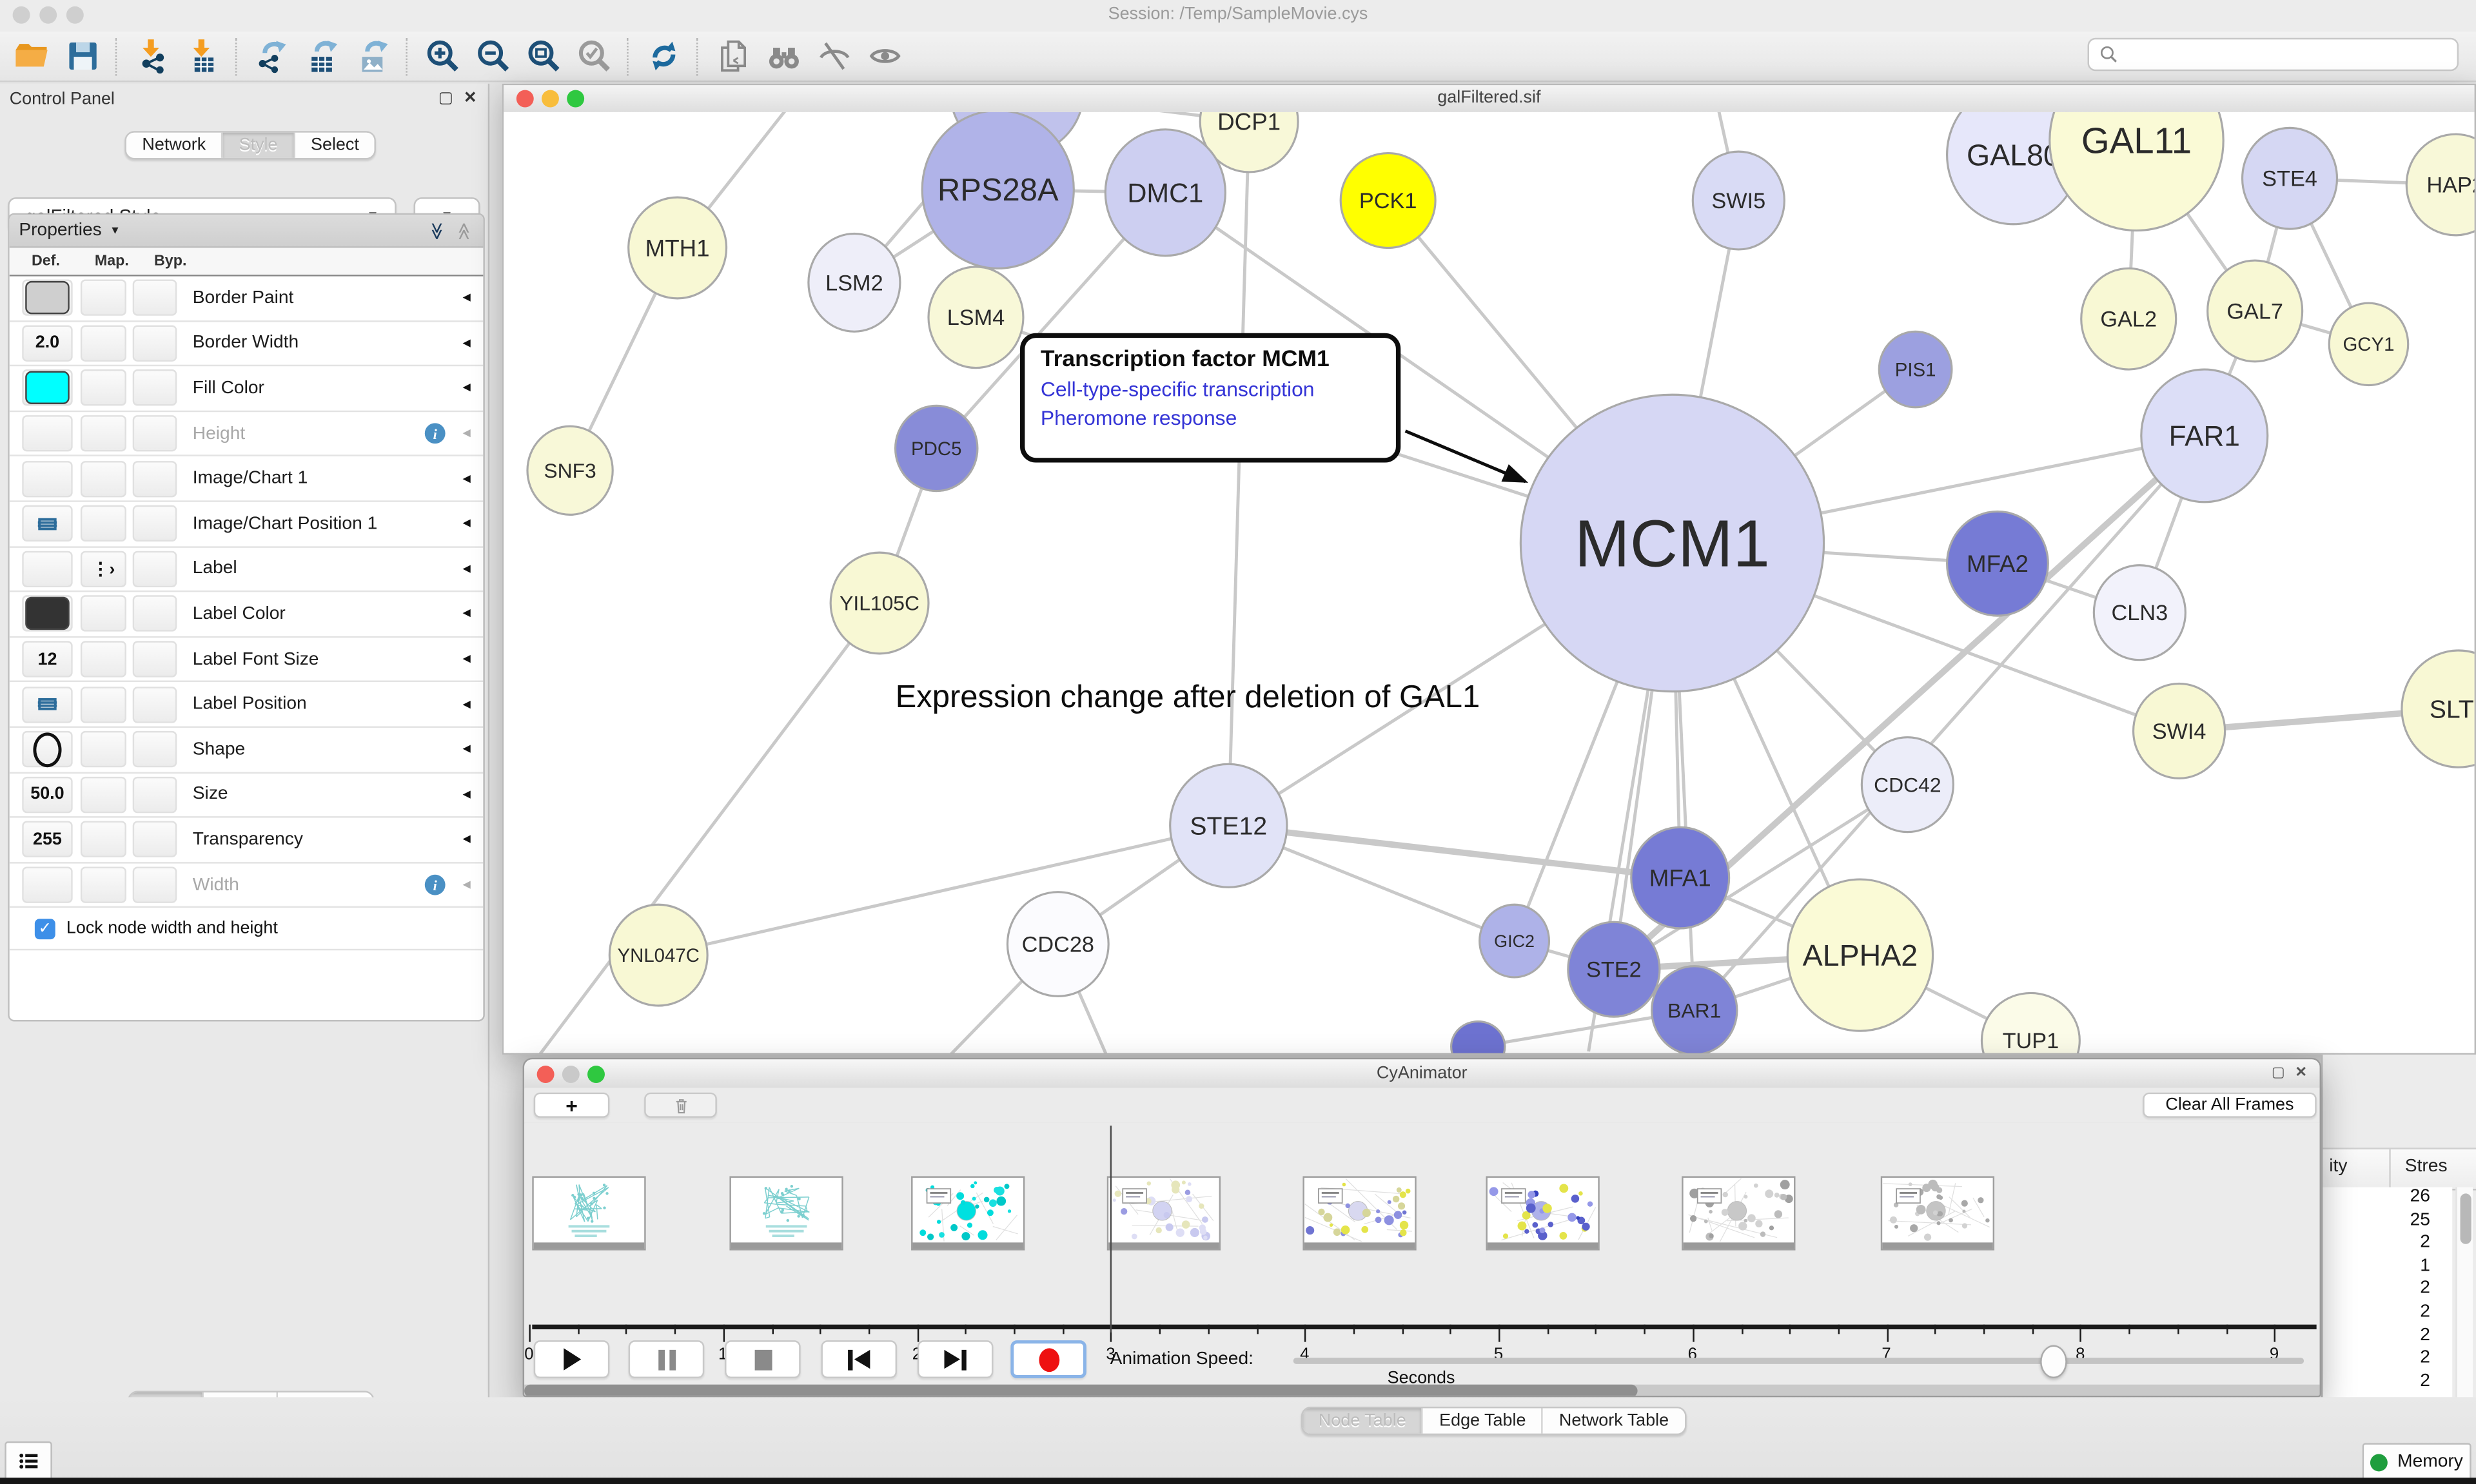 The image size is (2476, 1484). I want to click on expand-all-icon: ≫, so click(436, 230).